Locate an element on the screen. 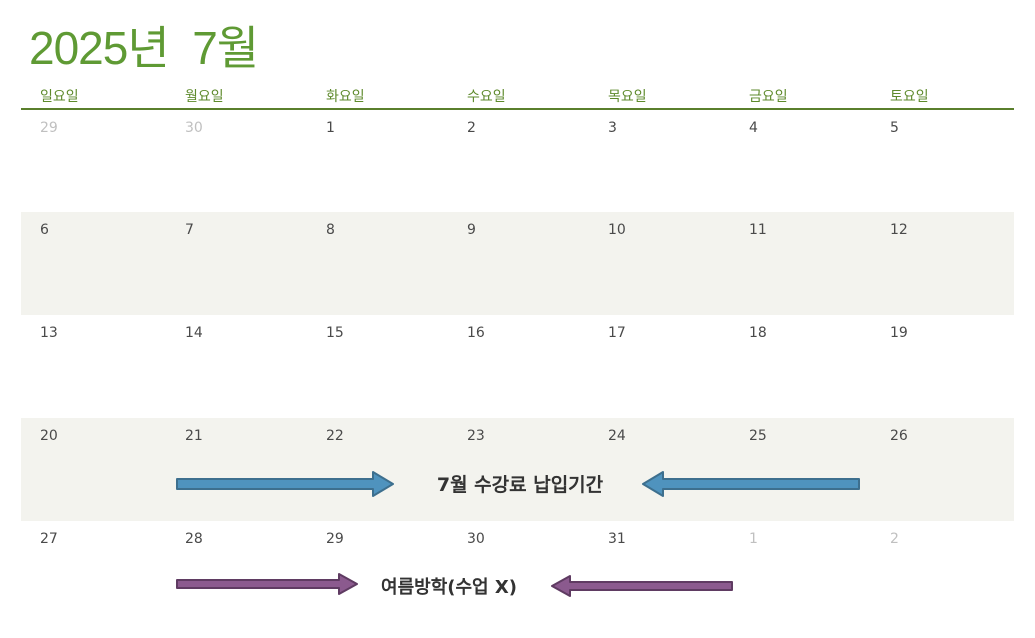  day-number: 15 is located at coordinates (335, 333).